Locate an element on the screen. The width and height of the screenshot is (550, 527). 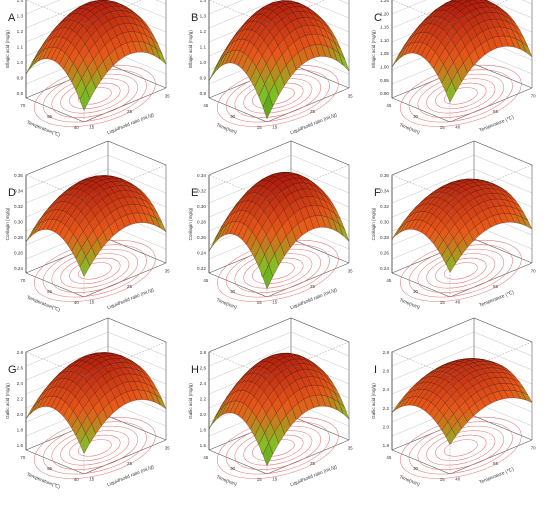
z-tick-label: 1.0 is located at coordinates (203, 62).